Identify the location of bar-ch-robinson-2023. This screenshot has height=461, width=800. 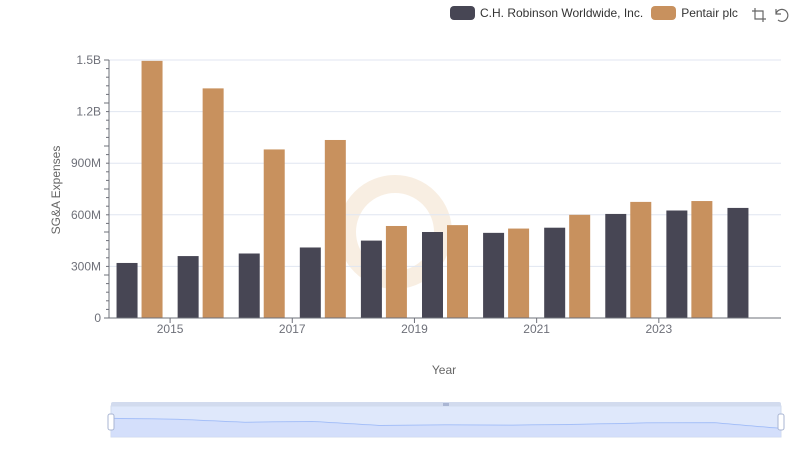
(677, 264).